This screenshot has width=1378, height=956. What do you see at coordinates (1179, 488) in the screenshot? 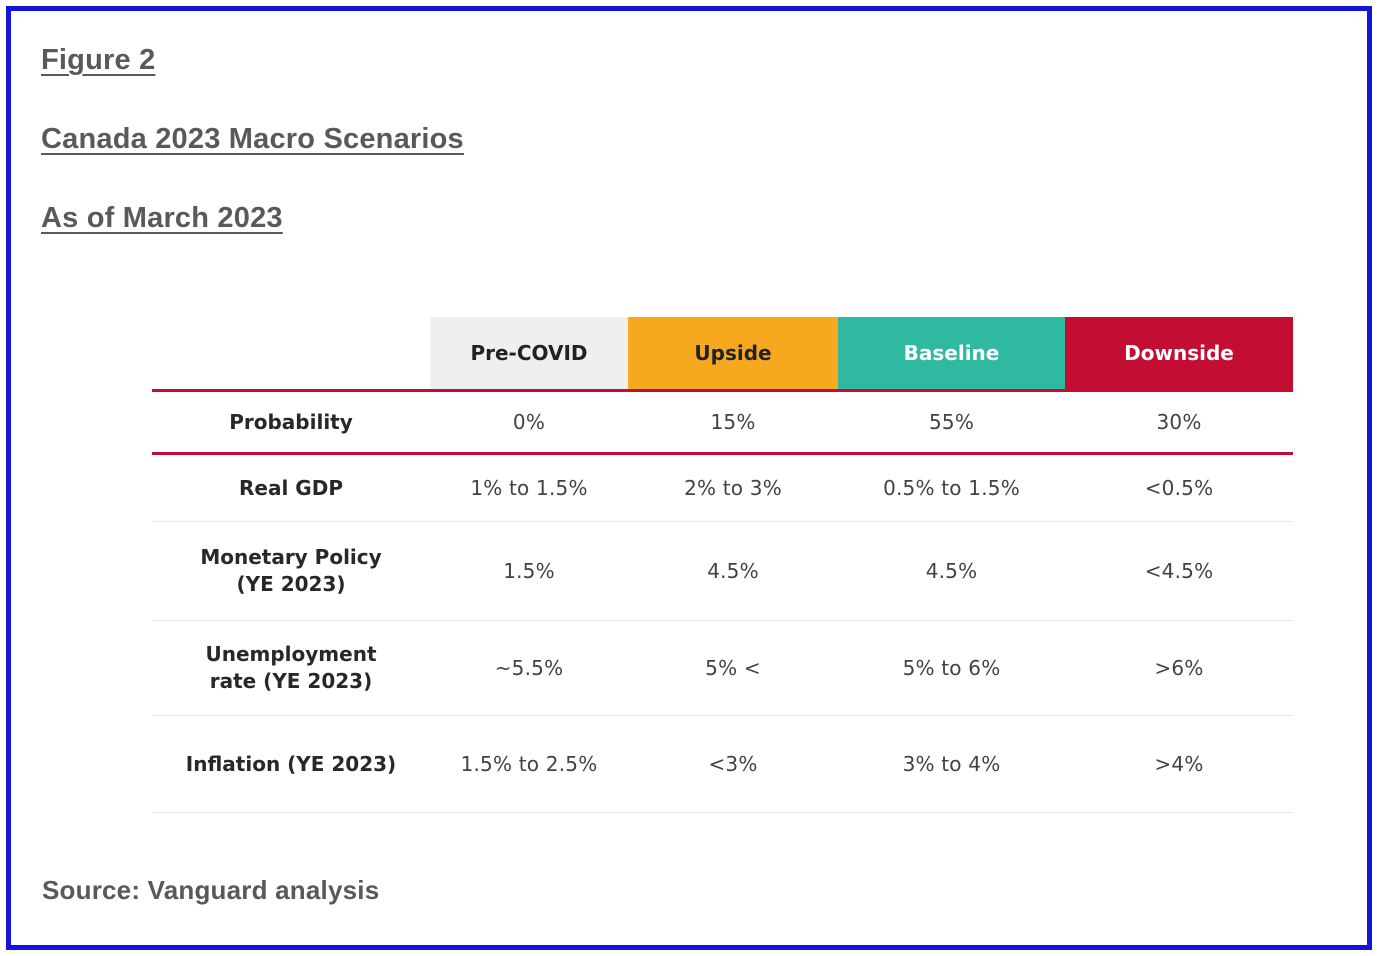
I see `table-cell: <0.5%` at bounding box center [1179, 488].